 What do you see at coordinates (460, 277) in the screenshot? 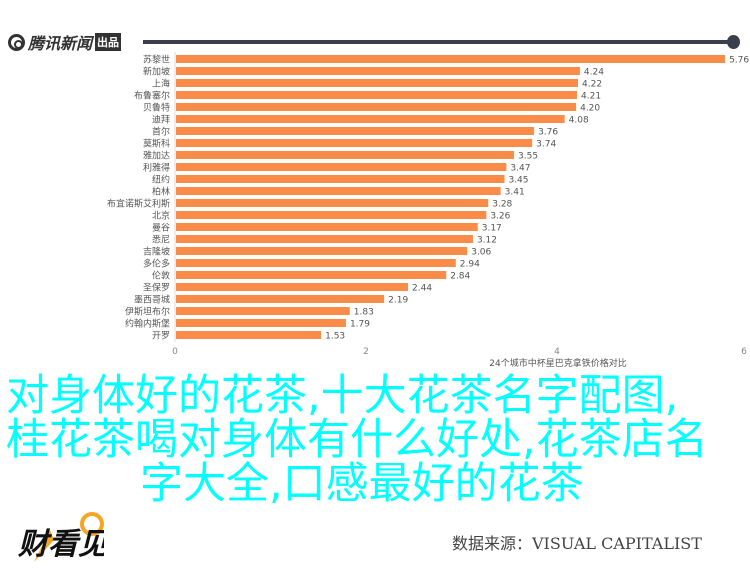
I see `value-label: 2.84` at bounding box center [460, 277].